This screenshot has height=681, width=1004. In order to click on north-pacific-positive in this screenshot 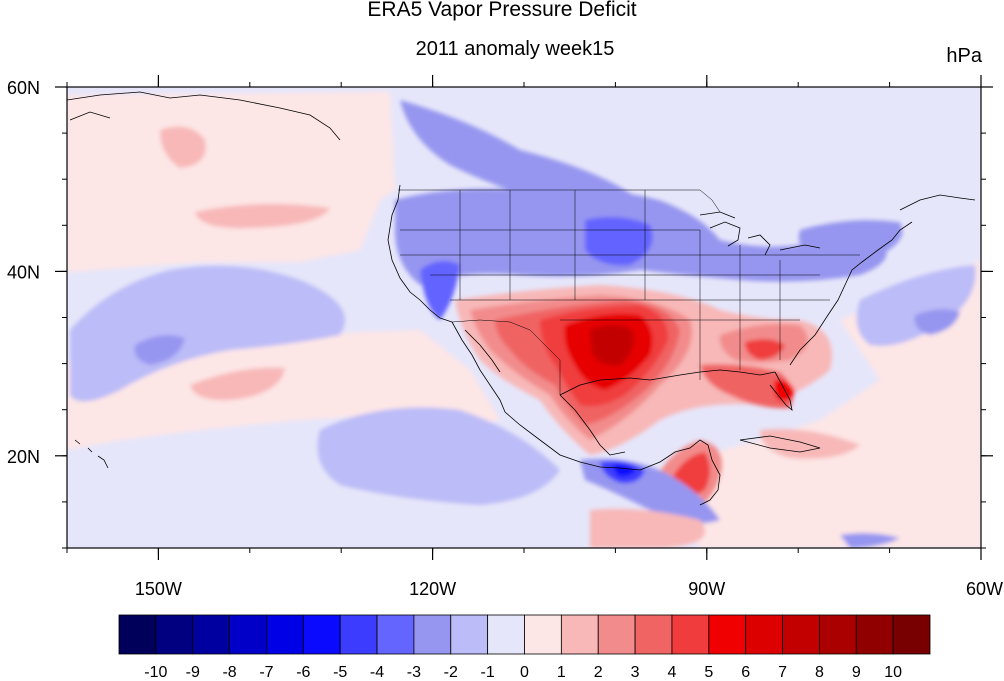, I will do `click(262, 216)`.